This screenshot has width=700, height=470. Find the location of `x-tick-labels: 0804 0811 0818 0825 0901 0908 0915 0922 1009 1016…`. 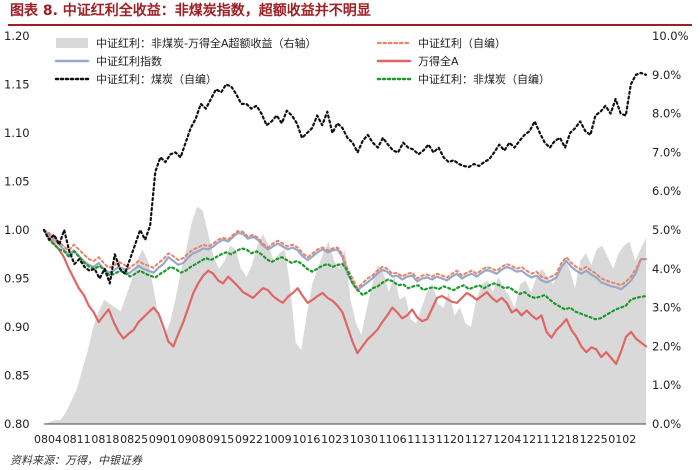

x-tick-labels: 0804 0811 0818 0825 0901 0908 0915 0922 1009 1016… is located at coordinates (335, 439).